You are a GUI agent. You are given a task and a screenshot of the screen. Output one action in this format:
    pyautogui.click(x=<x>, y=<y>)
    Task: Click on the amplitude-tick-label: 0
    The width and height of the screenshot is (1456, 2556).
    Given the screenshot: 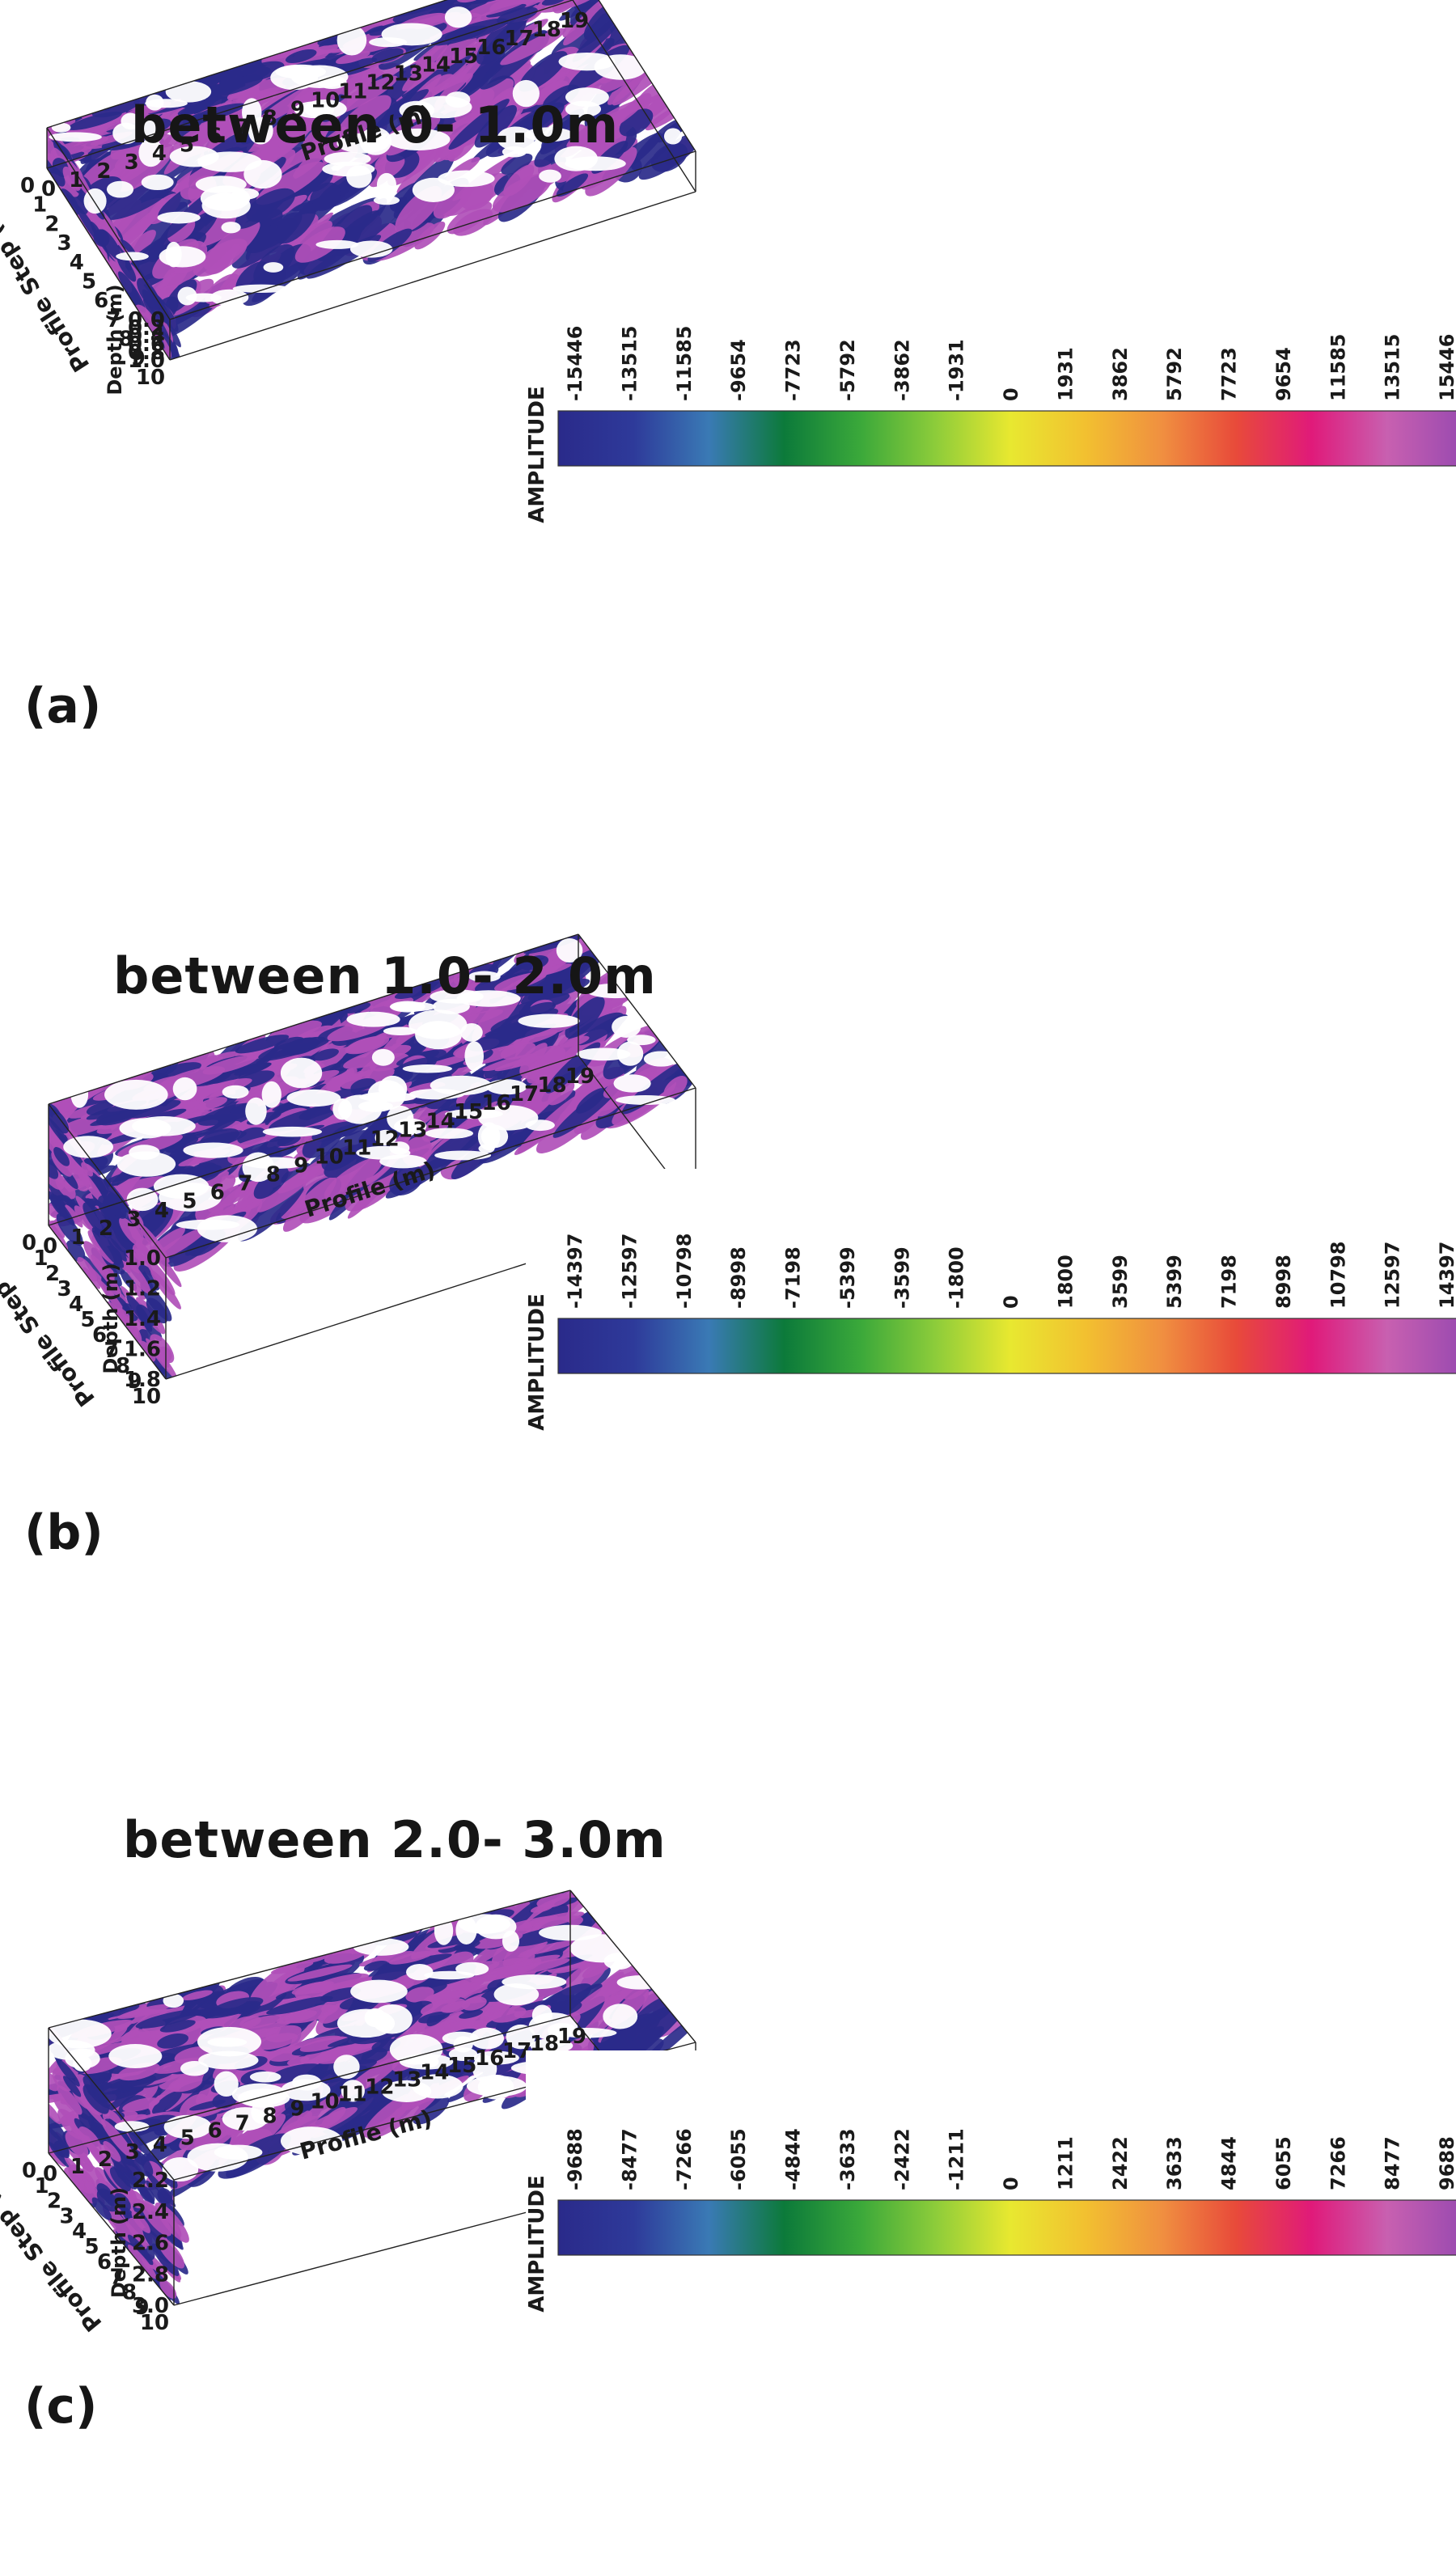 What is the action you would take?
    pyautogui.click(x=1011, y=2183)
    